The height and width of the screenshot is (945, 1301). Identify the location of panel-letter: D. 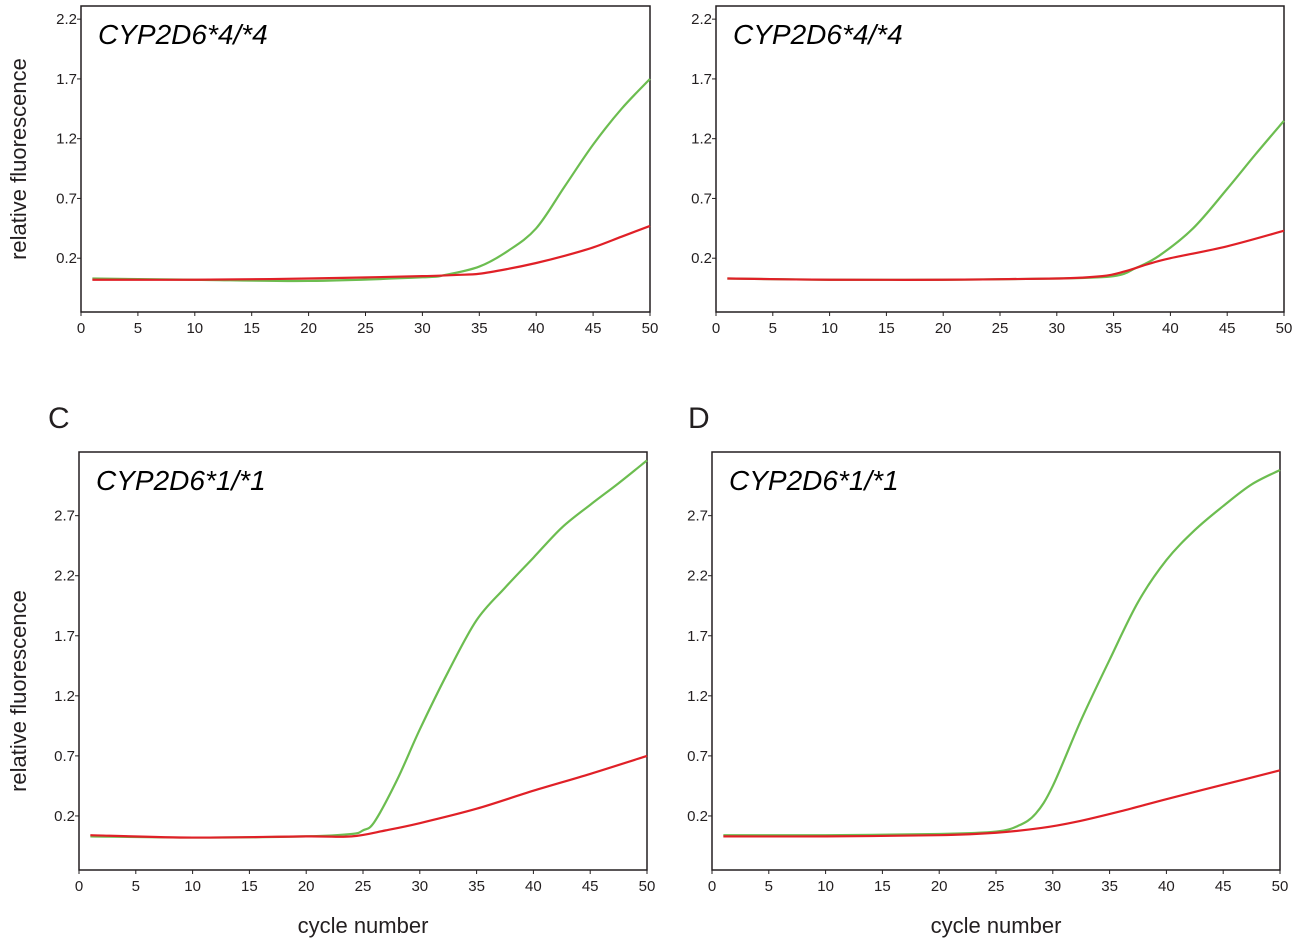
(699, 418).